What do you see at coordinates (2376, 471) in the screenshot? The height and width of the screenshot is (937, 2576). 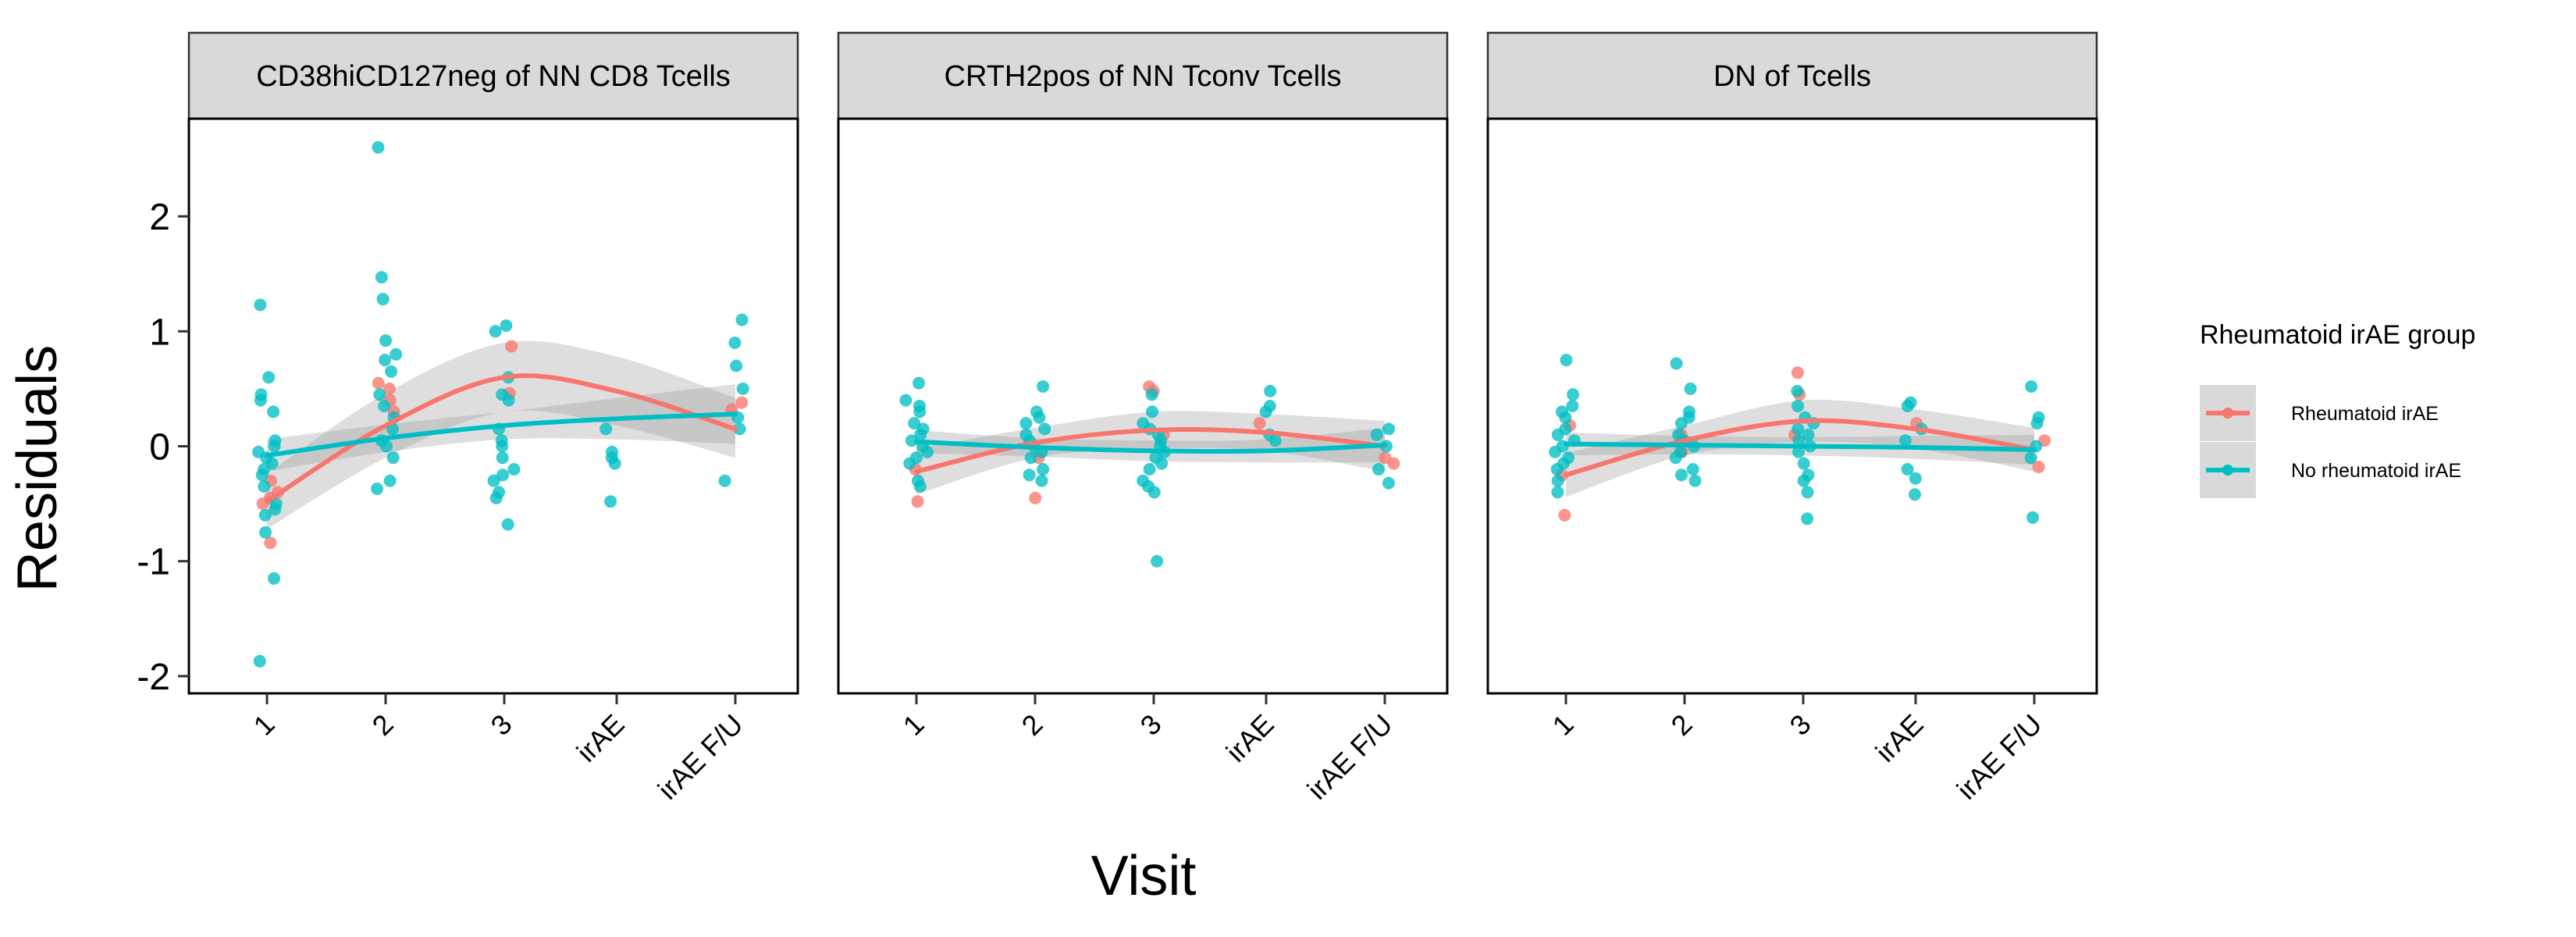 I see `legend-label-no-rheumatoid-irae: No rheumatoid irAE` at bounding box center [2376, 471].